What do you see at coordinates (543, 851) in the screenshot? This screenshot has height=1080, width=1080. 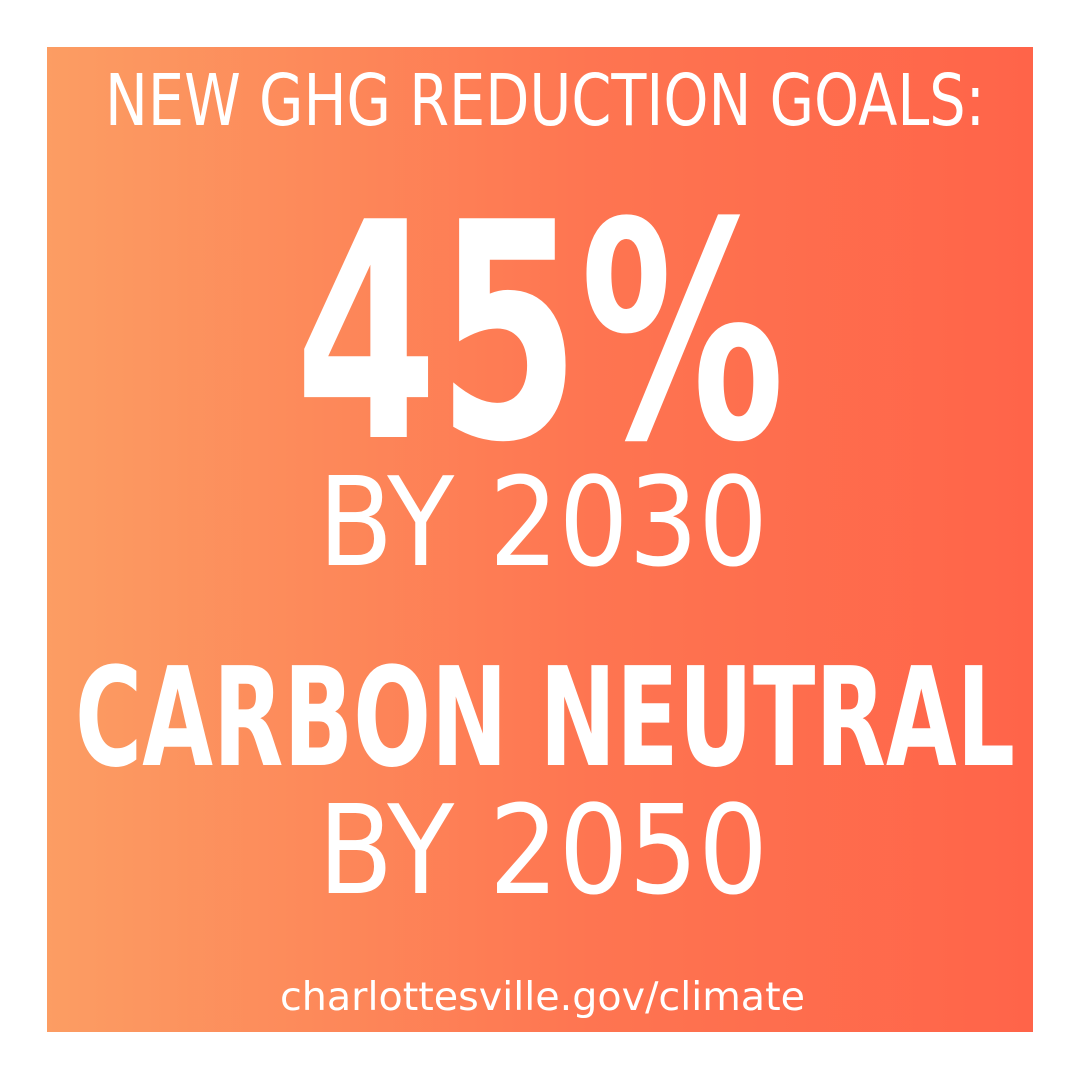 I see `goal-deadline: BY 2050` at bounding box center [543, 851].